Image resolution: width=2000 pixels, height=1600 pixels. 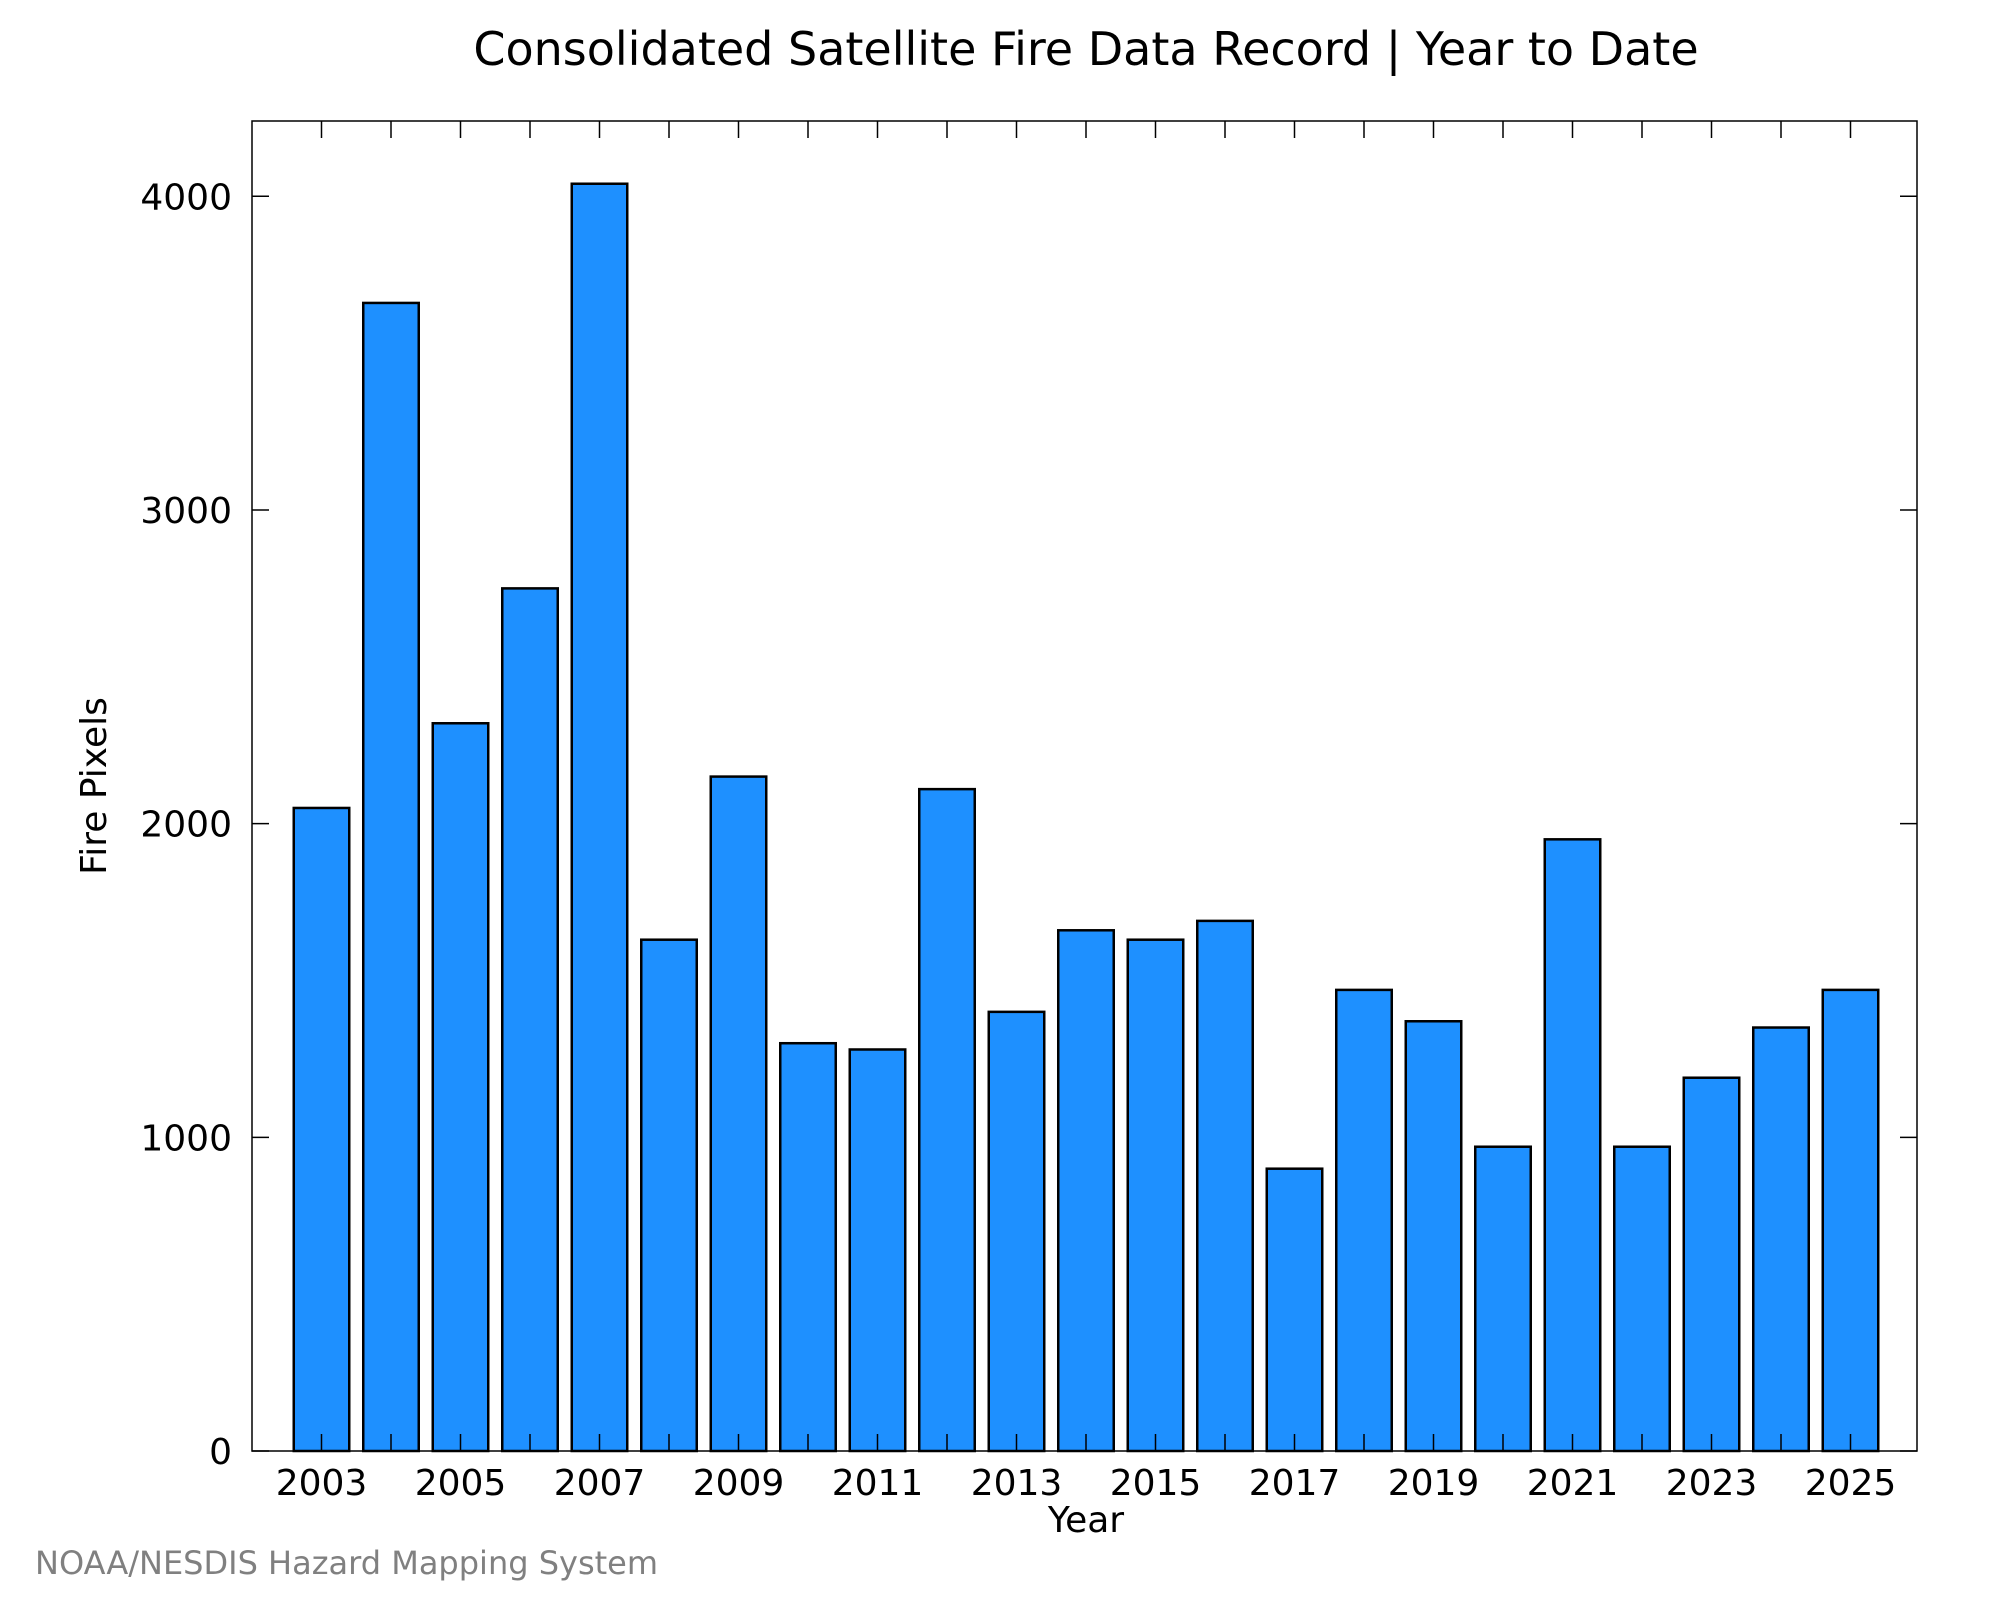 What do you see at coordinates (1295, 1483) in the screenshot?
I see `x-tick-label: 2017` at bounding box center [1295, 1483].